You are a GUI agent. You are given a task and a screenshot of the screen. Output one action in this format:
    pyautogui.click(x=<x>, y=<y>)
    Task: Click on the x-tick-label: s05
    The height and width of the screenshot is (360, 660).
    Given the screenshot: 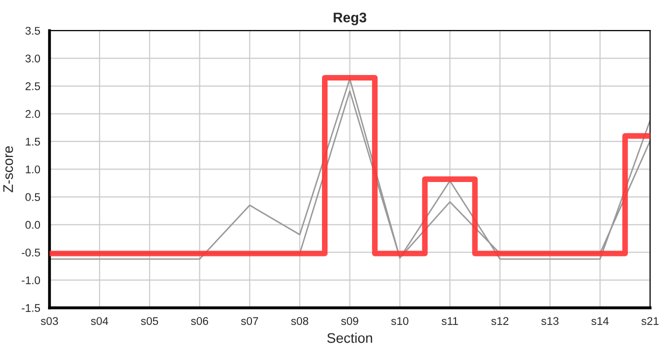 What is the action you would take?
    pyautogui.click(x=149, y=321)
    